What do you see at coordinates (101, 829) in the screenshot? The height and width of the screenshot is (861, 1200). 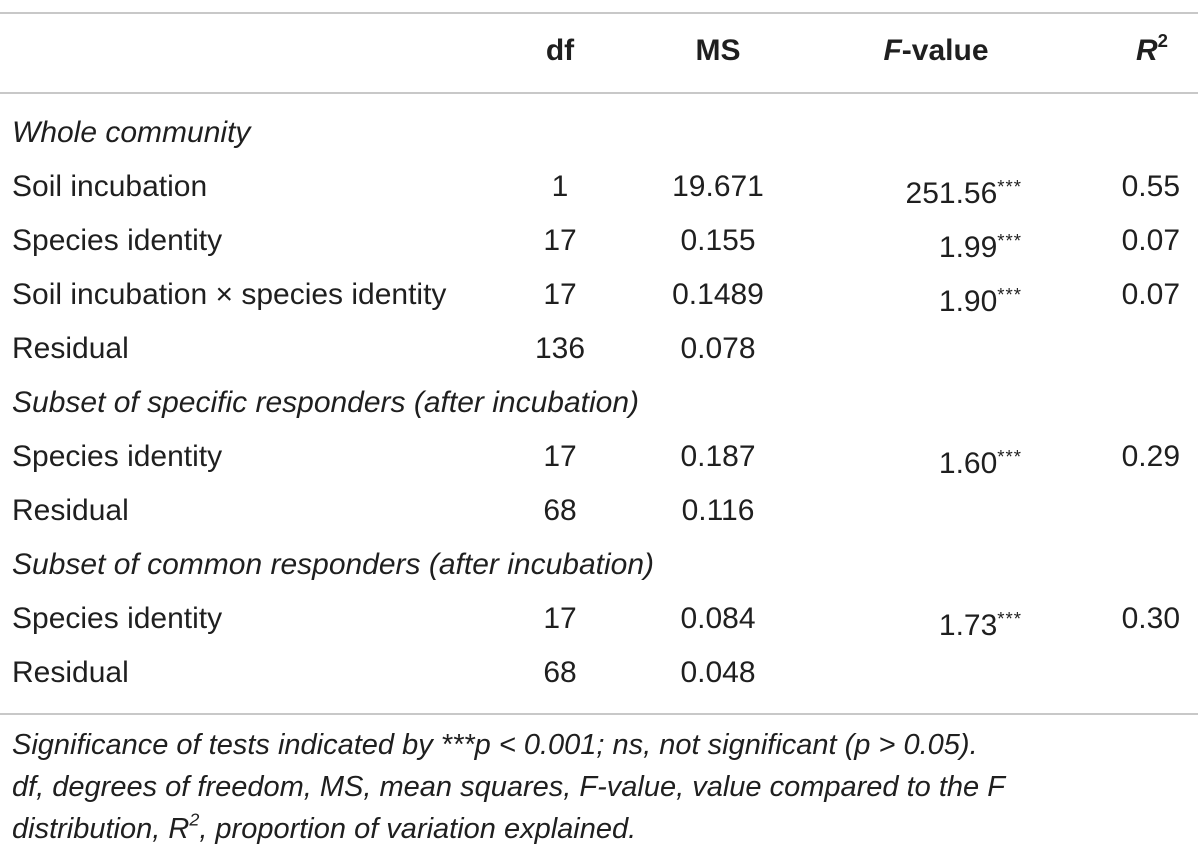 I see `footnote-line-3-pre: distribution, R` at bounding box center [101, 829].